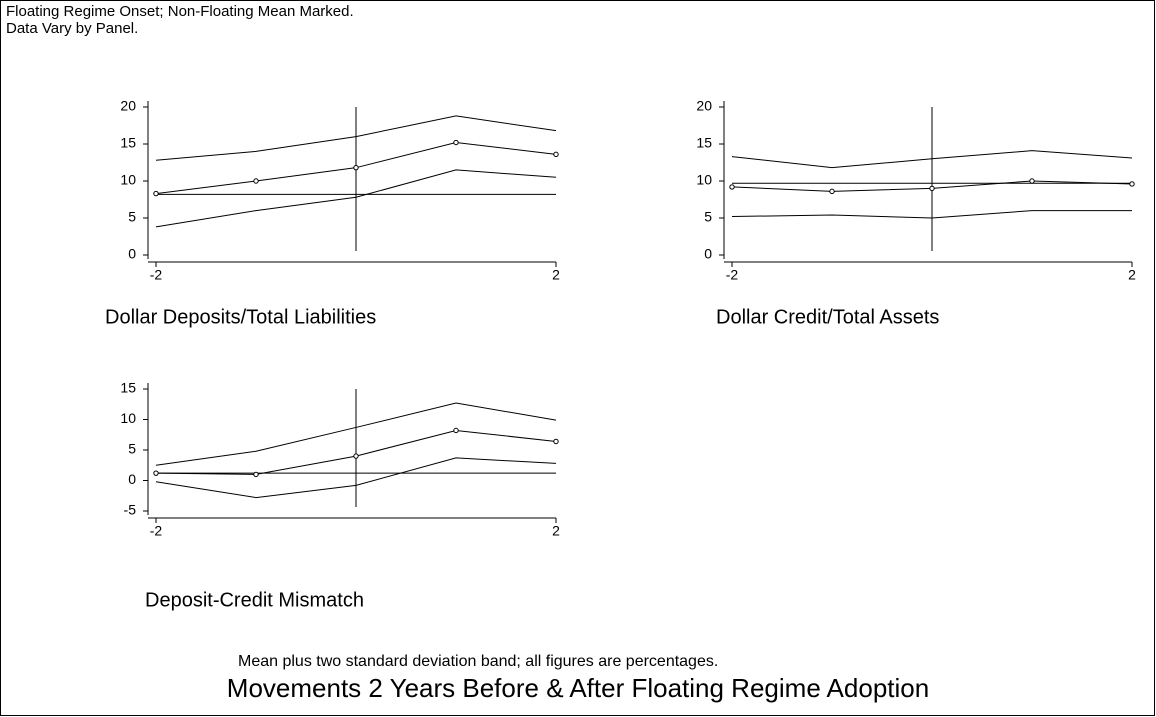 The width and height of the screenshot is (1156, 717). Describe the element at coordinates (72, 28) in the screenshot. I see `header-line: Data Vary by Panel.` at that location.